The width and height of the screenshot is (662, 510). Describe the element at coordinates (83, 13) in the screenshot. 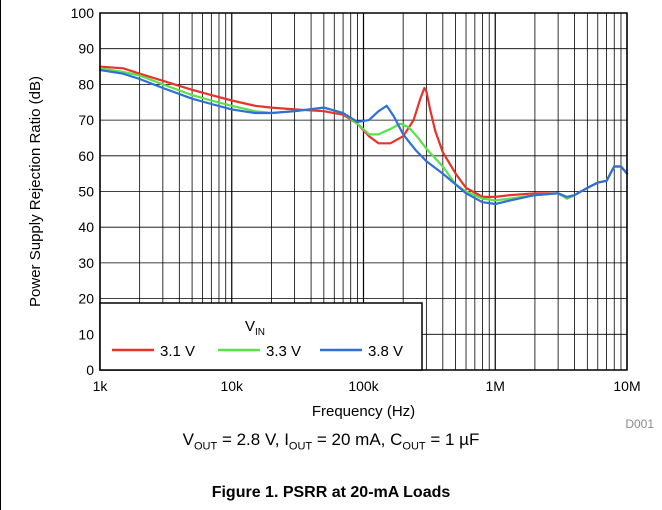

I see `y-tick-label: 100` at that location.